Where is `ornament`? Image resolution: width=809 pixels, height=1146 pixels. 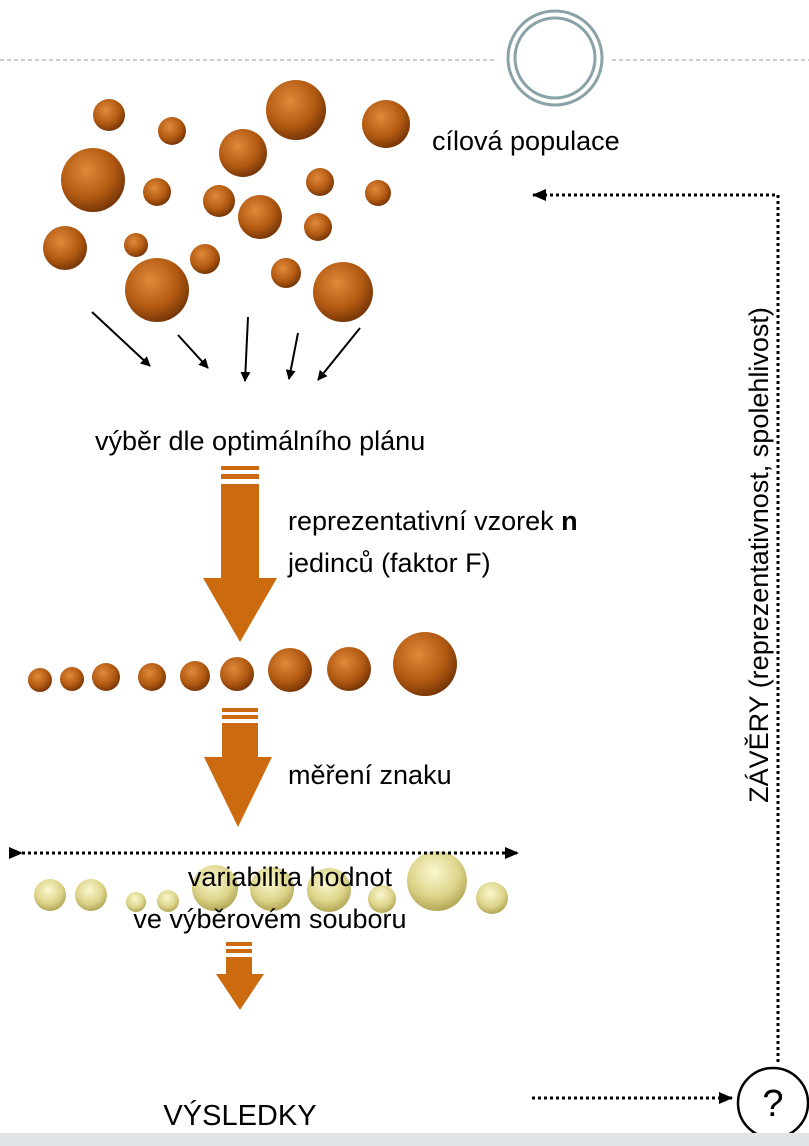
ornament is located at coordinates (555, 58).